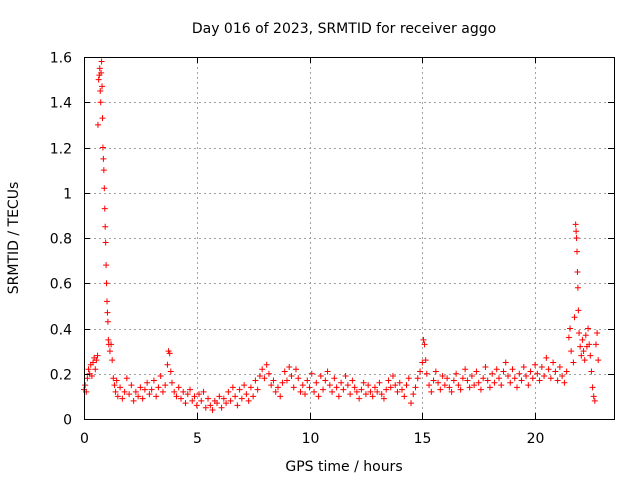 The height and width of the screenshot is (480, 640). What do you see at coordinates (61, 240) in the screenshot?
I see `y-tick-label: 0.8` at bounding box center [61, 240].